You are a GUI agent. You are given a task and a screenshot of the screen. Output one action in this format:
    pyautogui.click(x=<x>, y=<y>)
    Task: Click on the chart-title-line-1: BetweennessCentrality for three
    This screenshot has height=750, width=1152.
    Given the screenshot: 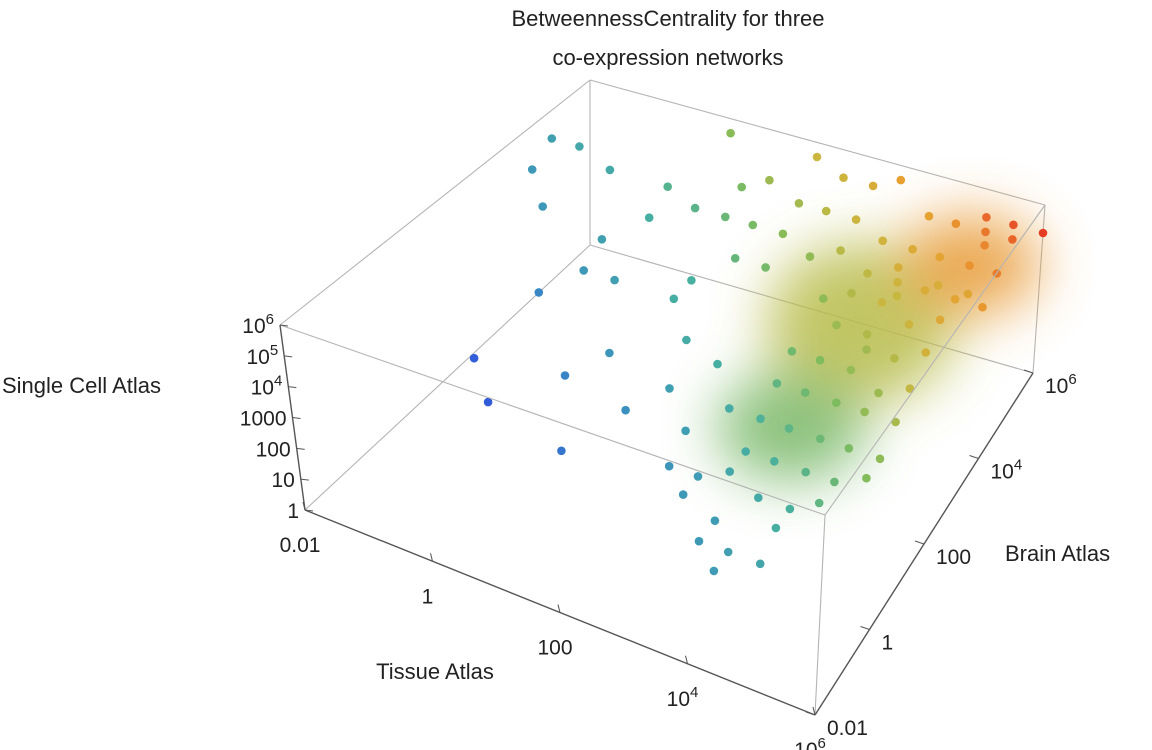 What is the action you would take?
    pyautogui.click(x=667, y=18)
    